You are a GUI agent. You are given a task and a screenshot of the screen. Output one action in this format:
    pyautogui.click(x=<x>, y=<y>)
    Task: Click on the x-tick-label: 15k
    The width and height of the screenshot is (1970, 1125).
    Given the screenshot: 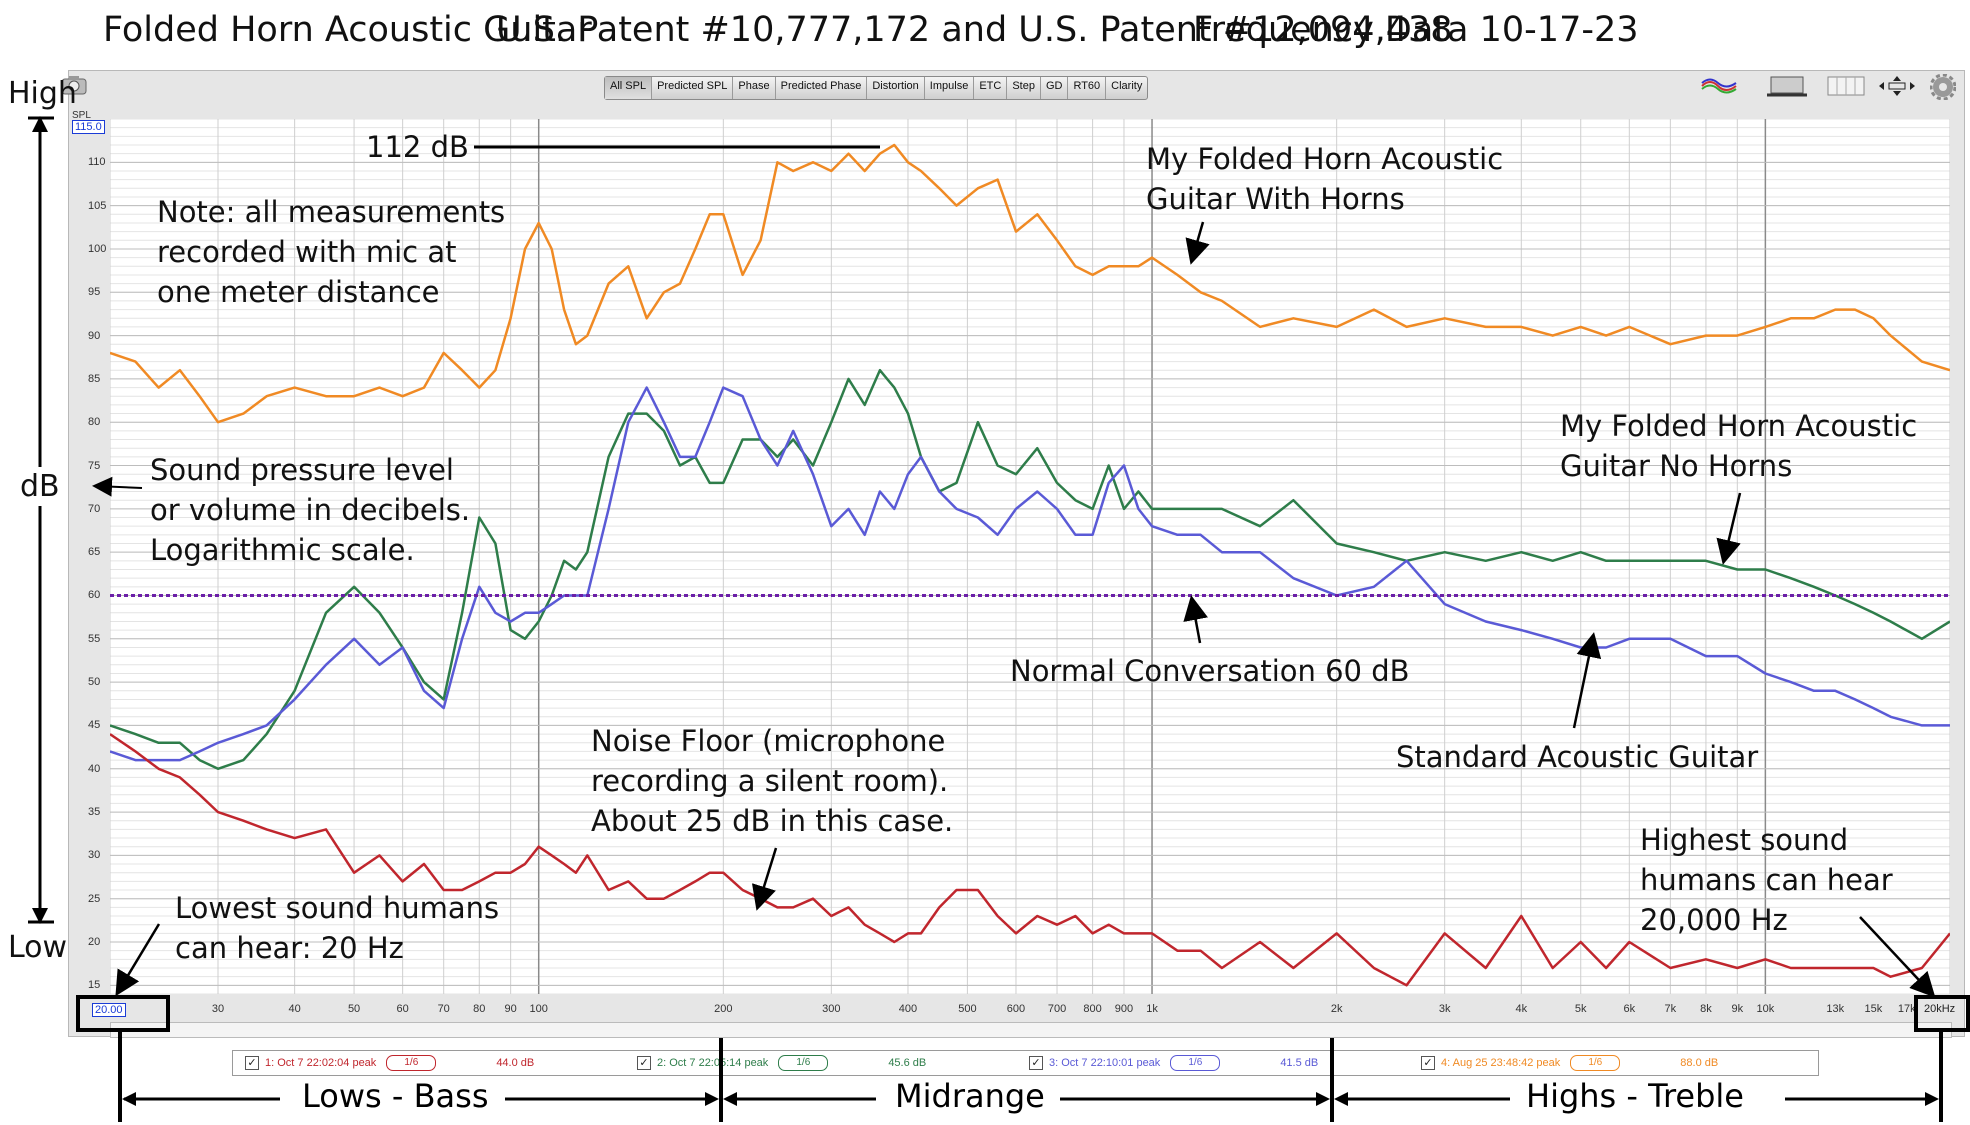 What is the action you would take?
    pyautogui.click(x=1873, y=1009)
    